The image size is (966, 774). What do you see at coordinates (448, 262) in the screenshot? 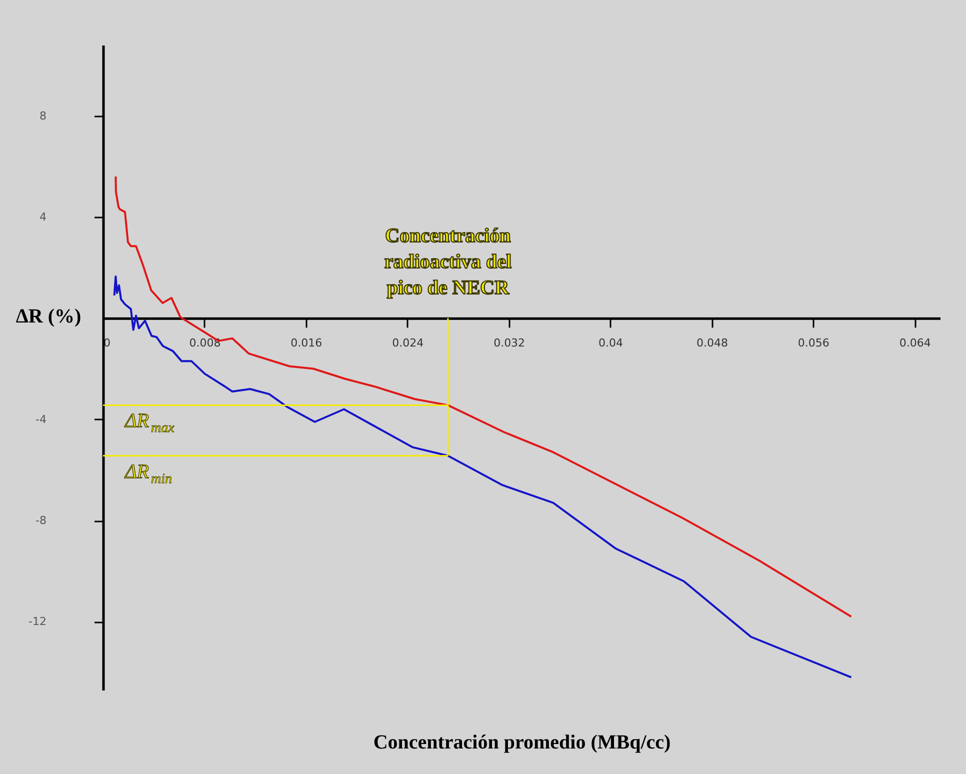
I see `ref-line-label: Concentración radioactiva del pico de NECR` at bounding box center [448, 262].